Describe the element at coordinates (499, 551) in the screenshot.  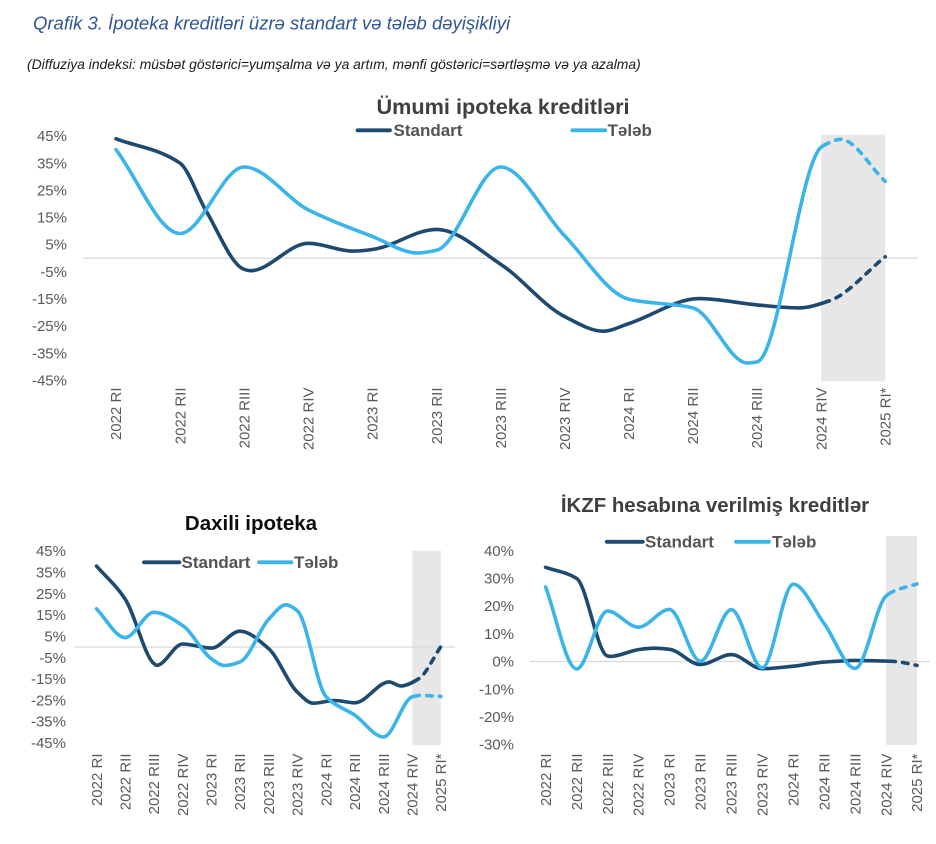
I see `svg-text: 40%` at that location.